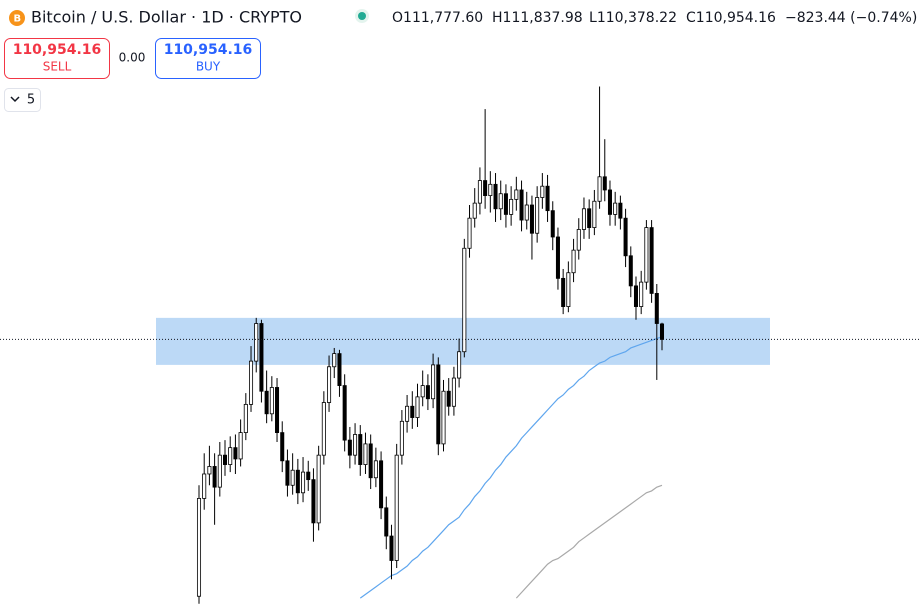  I want to click on indicators-count: 5, so click(31, 100).